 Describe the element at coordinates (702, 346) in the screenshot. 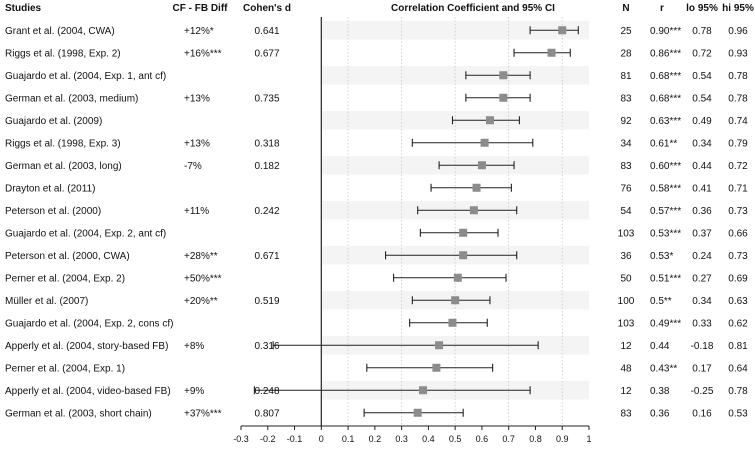

I see `lo95-value: -0.18` at that location.